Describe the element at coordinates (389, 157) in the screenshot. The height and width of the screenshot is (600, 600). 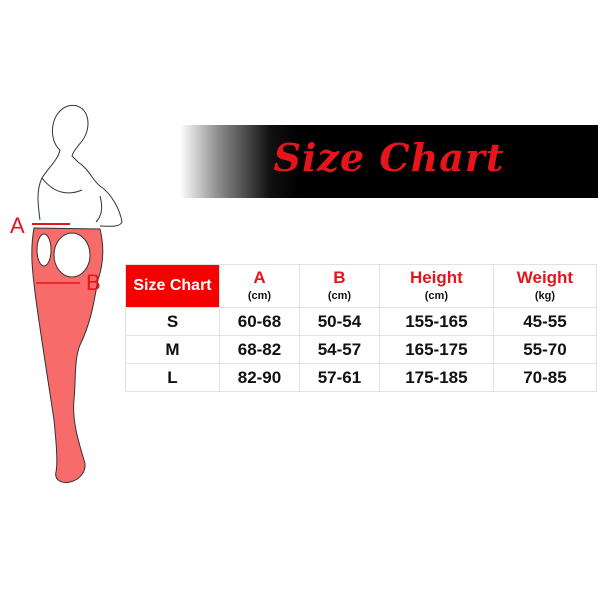
I see `banner-title: Size Chart` at that location.